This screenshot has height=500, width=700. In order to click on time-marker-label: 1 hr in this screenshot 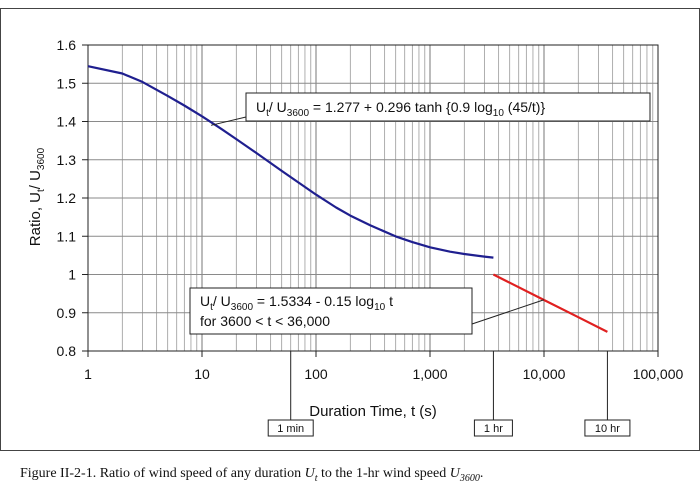, I will do `click(493, 429)`.